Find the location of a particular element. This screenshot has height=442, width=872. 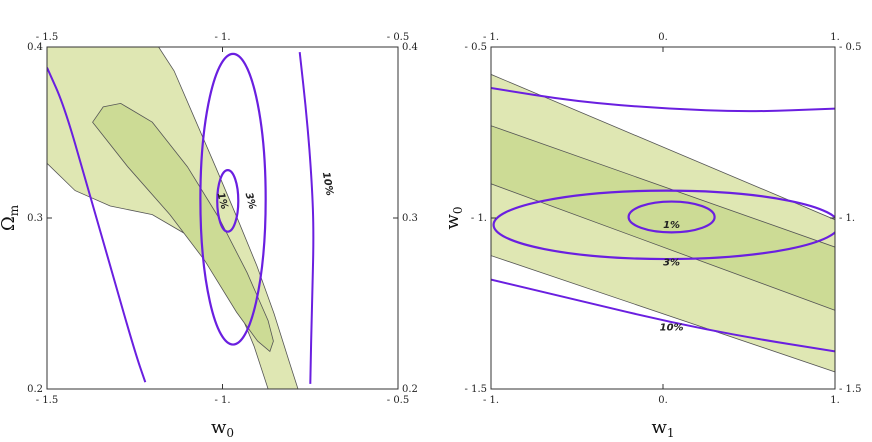

y-tick-label-right: 0.4 is located at coordinates (410, 47).